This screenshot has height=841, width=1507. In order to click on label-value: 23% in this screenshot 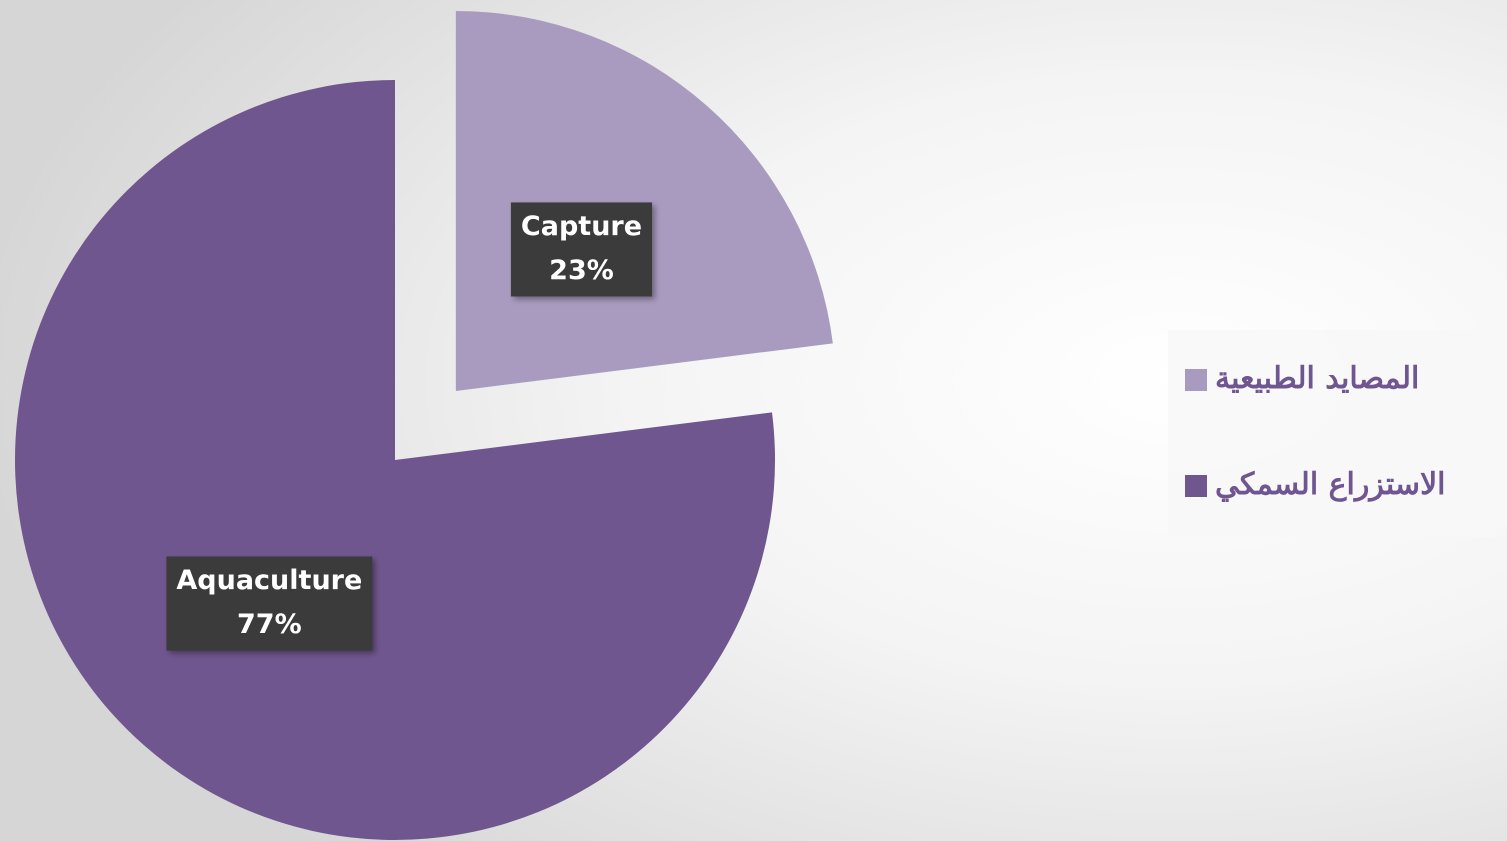, I will do `click(581, 270)`.